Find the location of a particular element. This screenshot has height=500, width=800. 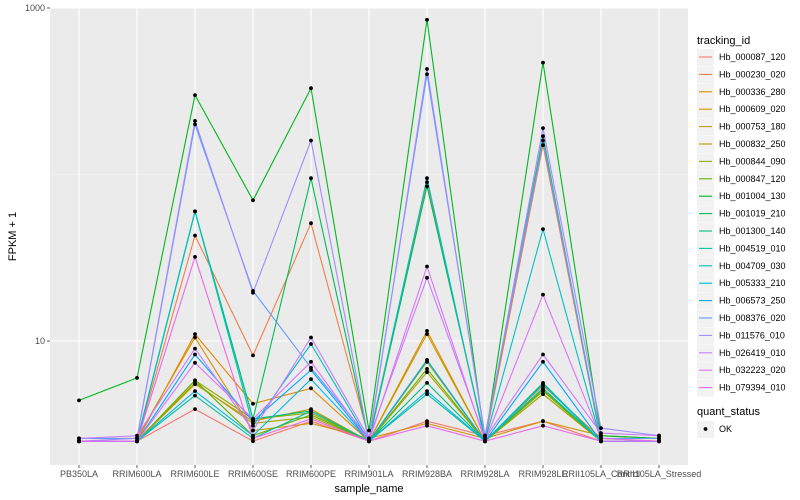

legend2-title: quant_status is located at coordinates (728, 412).